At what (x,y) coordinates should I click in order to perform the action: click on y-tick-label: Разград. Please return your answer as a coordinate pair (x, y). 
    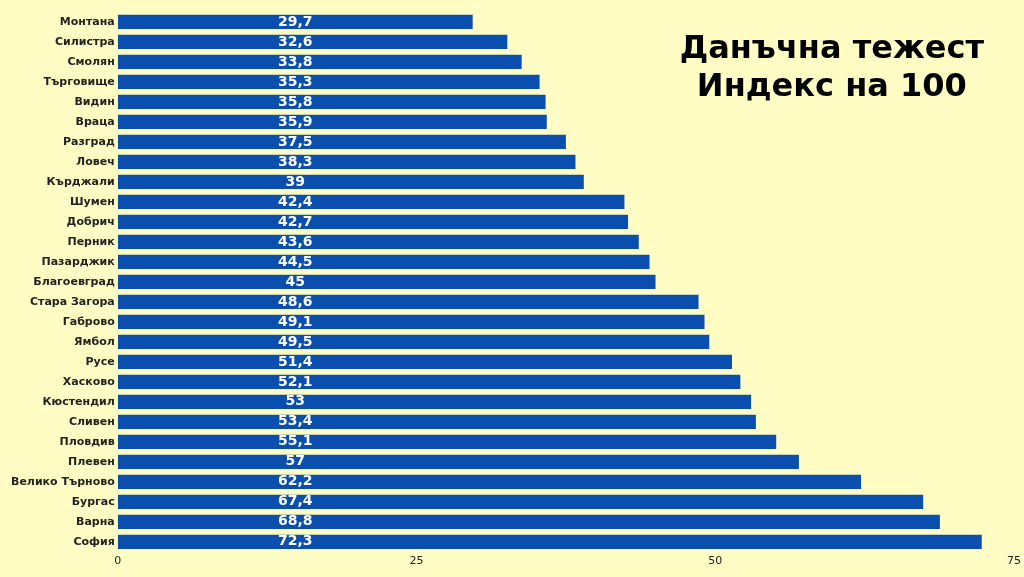
    Looking at the image, I should click on (88, 141).